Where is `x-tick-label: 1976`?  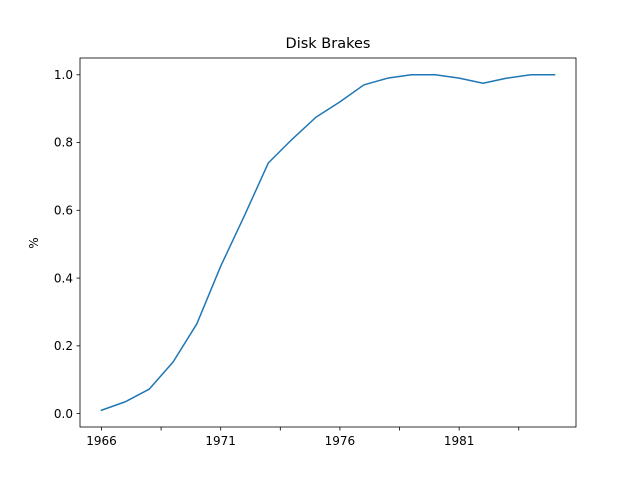 x-tick-label: 1976 is located at coordinates (340, 441).